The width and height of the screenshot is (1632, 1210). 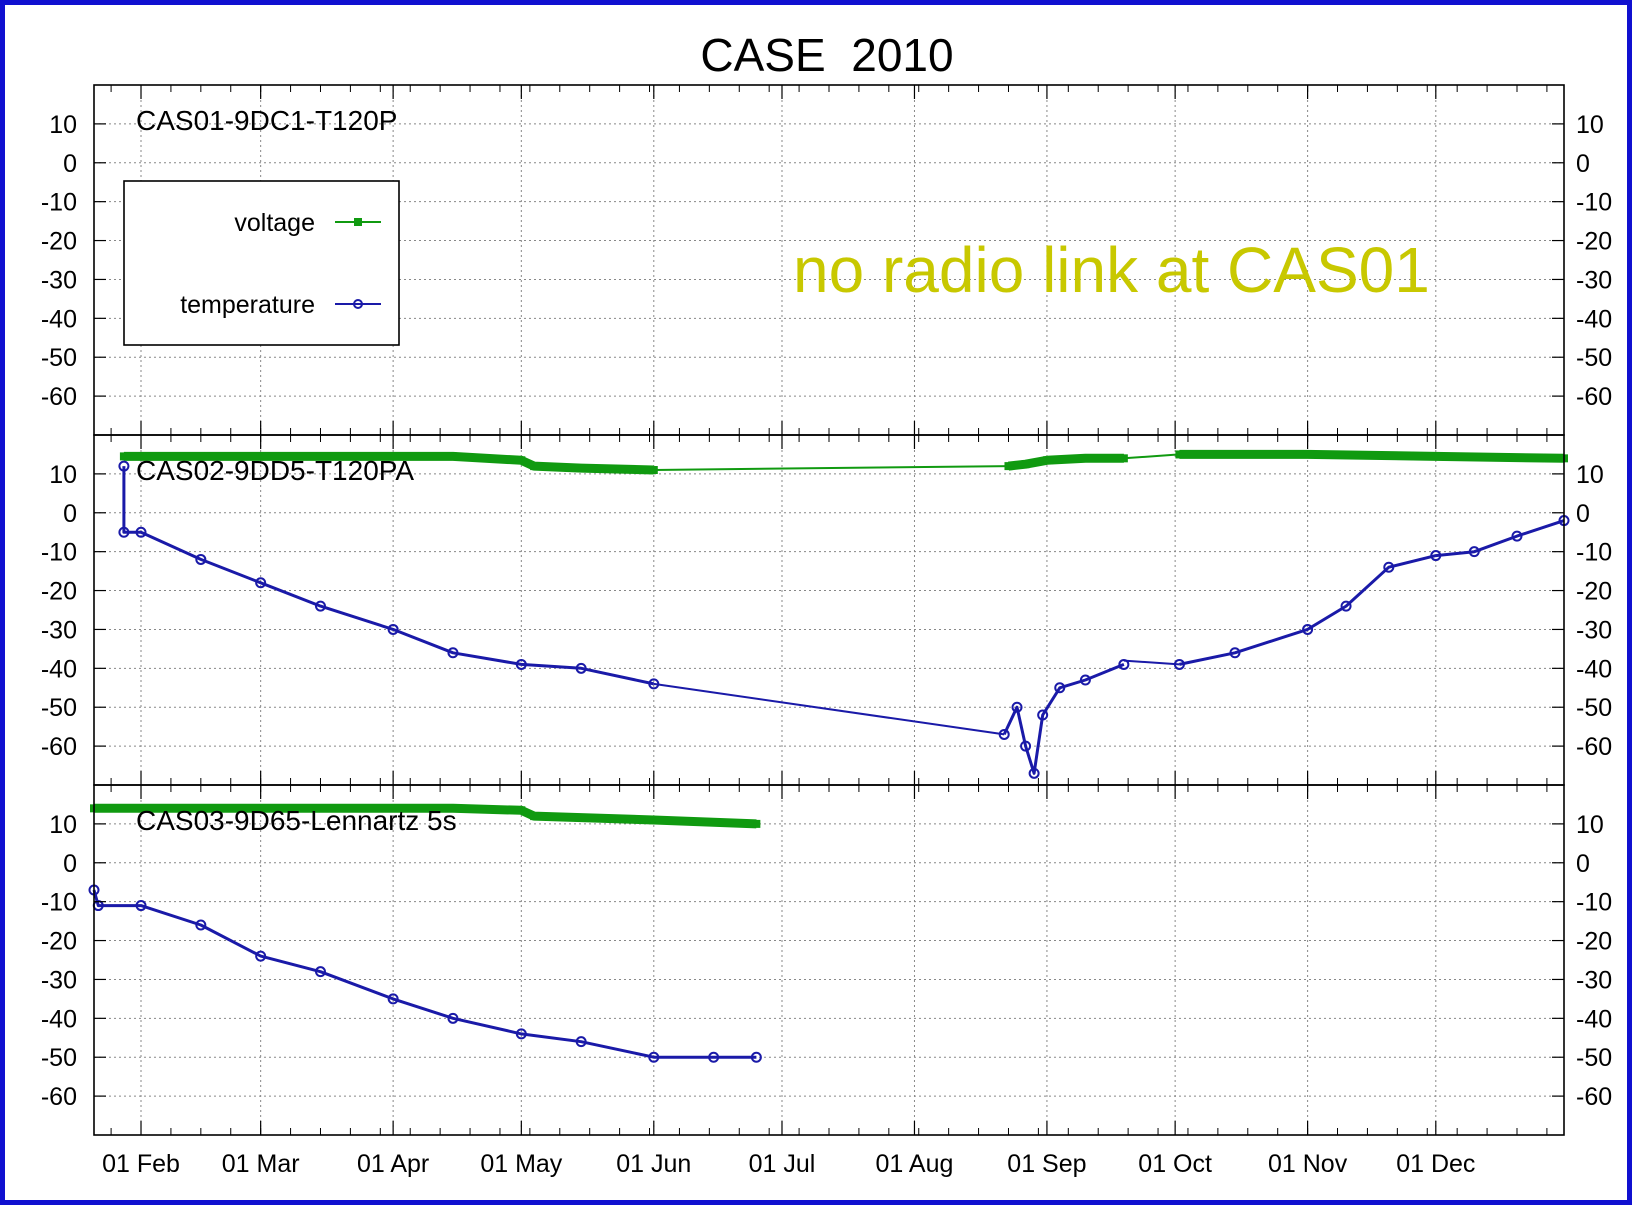 I want to click on x-tick-label: 01 Feb, so click(x=141, y=1164).